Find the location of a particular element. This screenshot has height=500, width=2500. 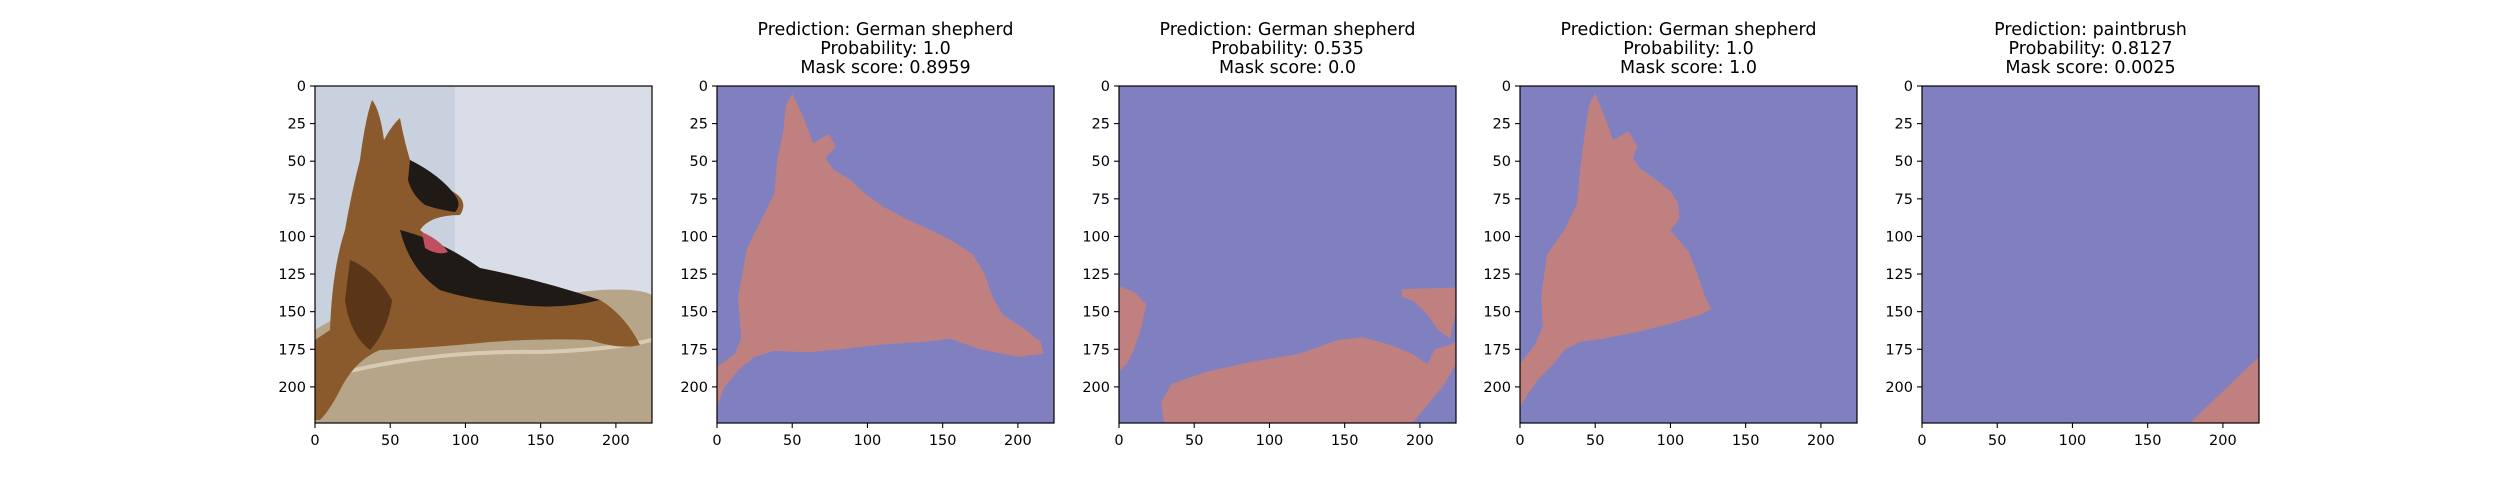

panel-2-title-probability: Probability: 1.0 is located at coordinates (885, 49).